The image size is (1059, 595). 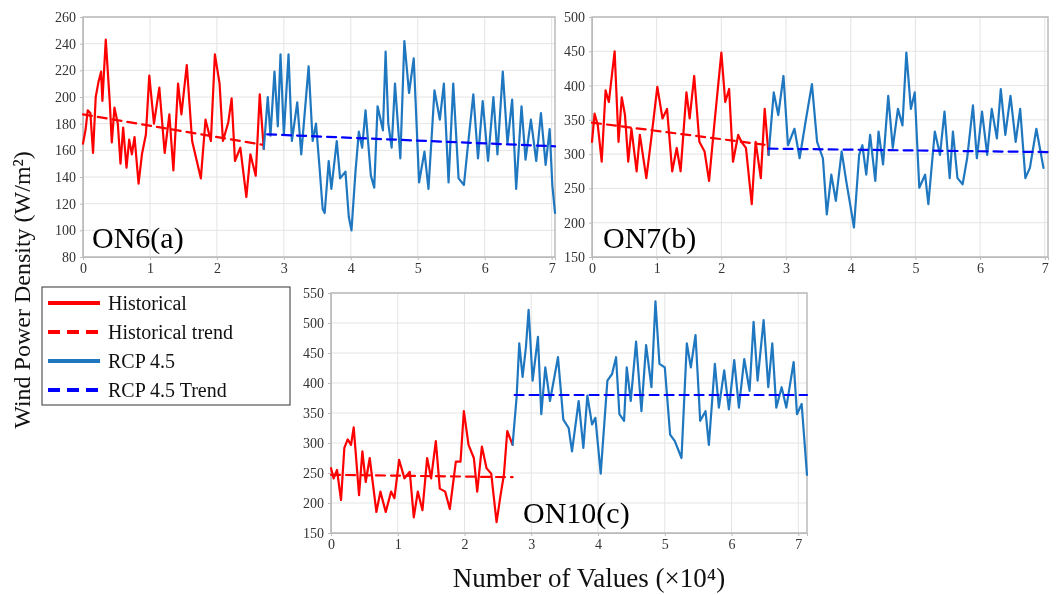 I want to click on y-axis-title: Wind Power Density (W/m²), so click(x=22, y=290).